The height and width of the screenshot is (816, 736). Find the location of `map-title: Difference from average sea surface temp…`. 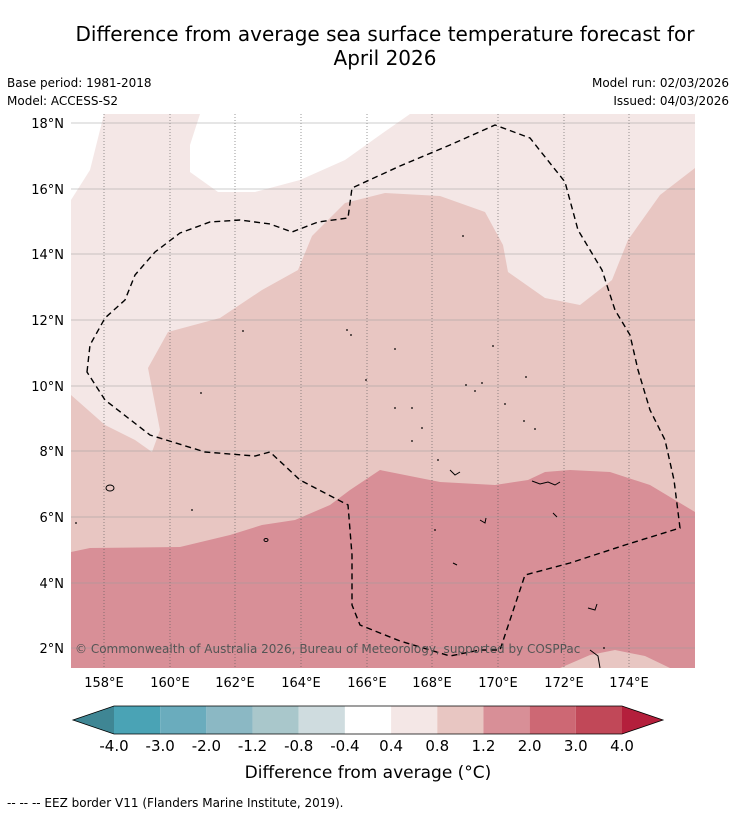

map-title: Difference from average sea surface temp… is located at coordinates (385, 46).